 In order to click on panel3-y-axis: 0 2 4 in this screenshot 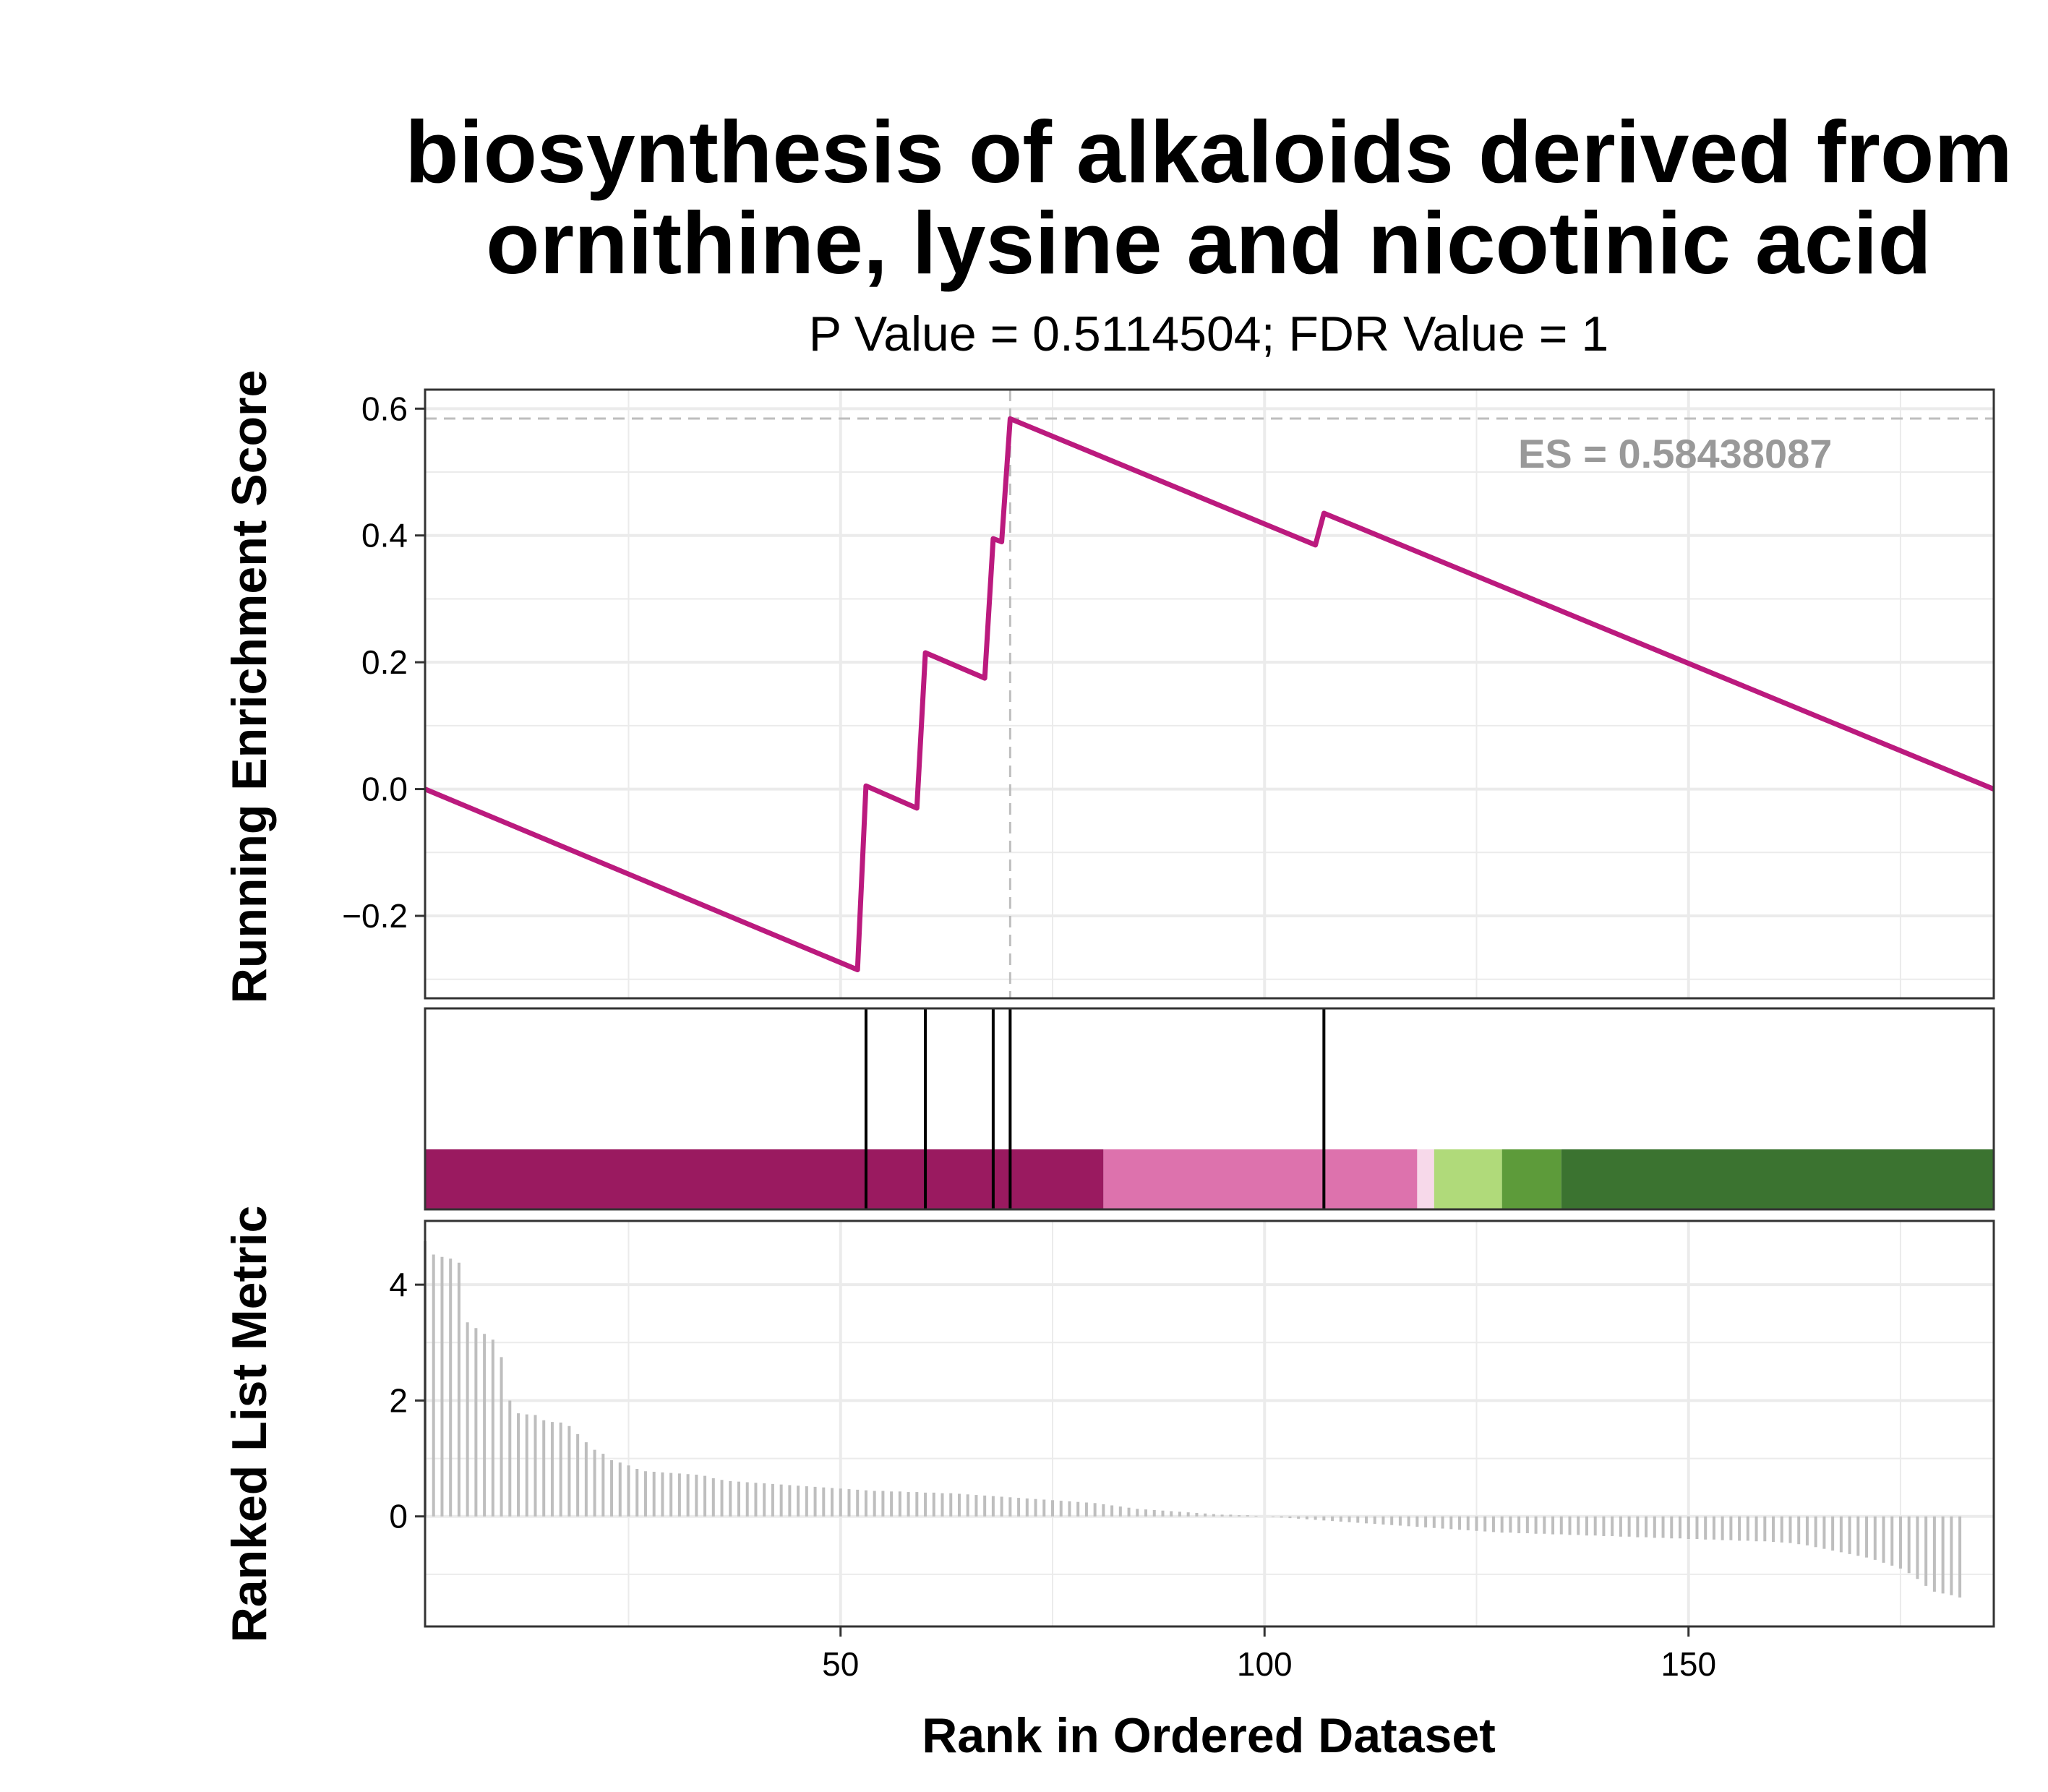, I will do `click(407, 1401)`.